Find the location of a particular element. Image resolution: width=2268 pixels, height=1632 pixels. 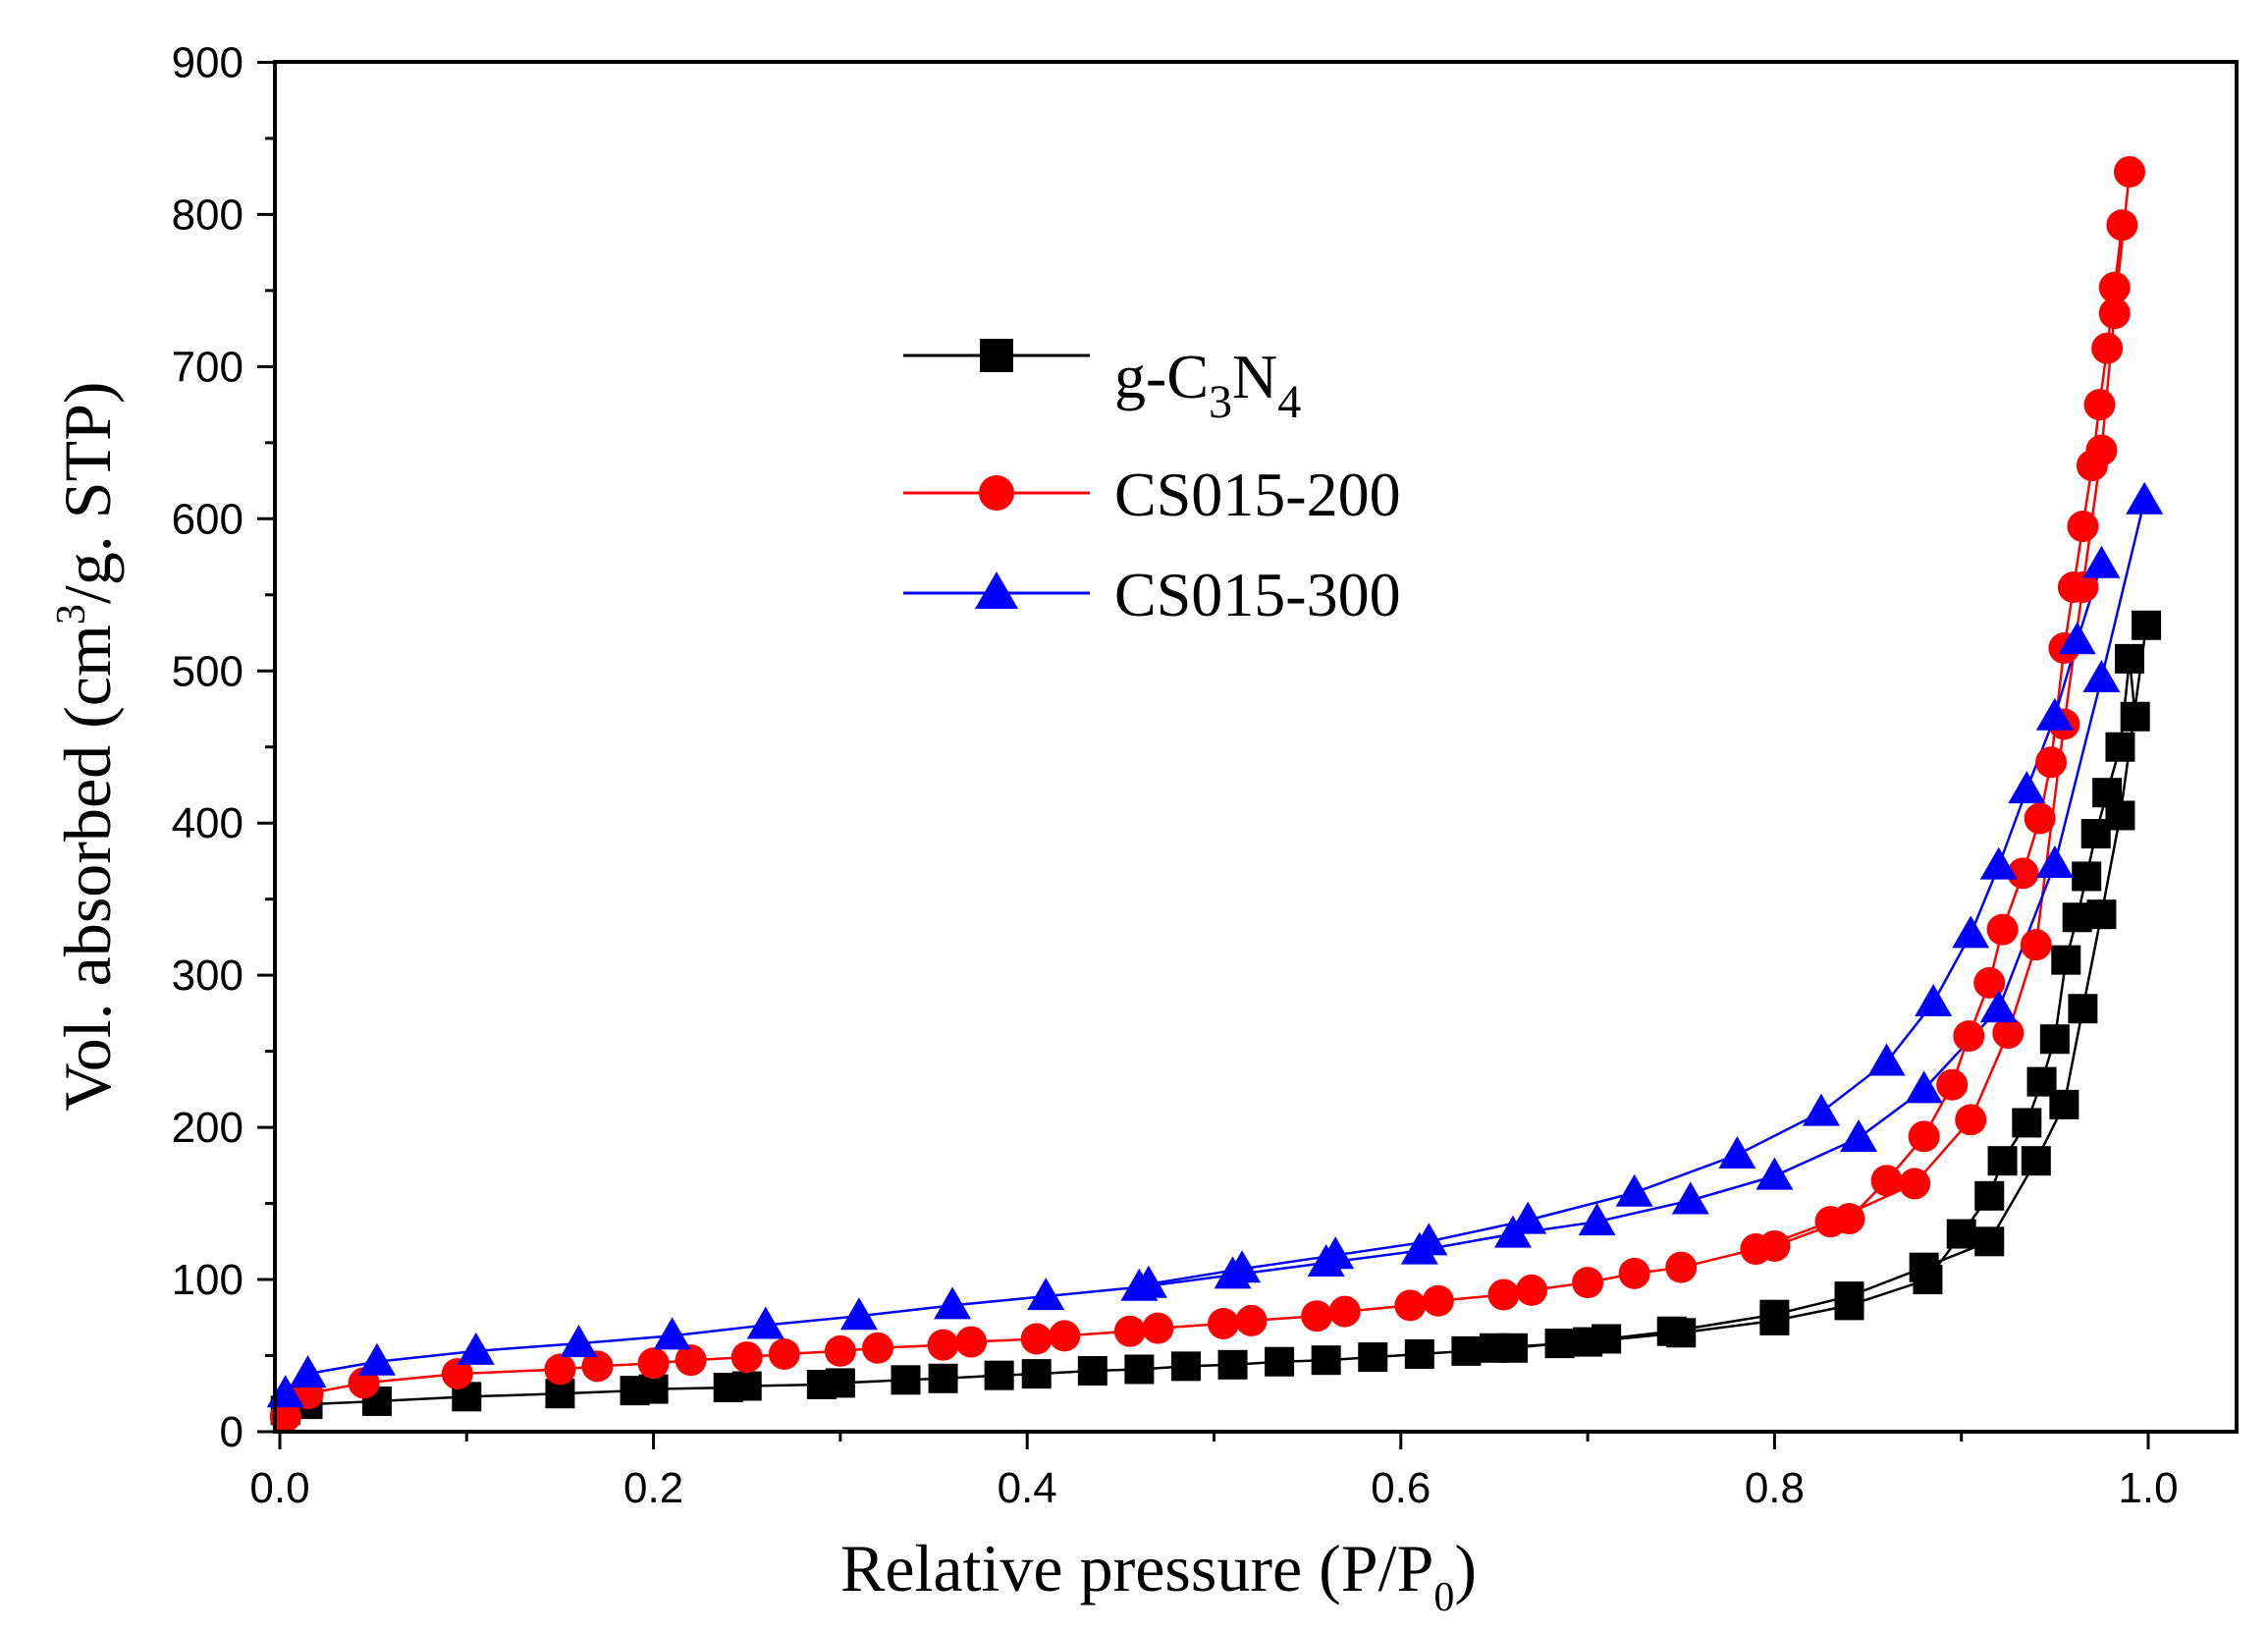

legend-marker-triangle-icon is located at coordinates (997, 590).